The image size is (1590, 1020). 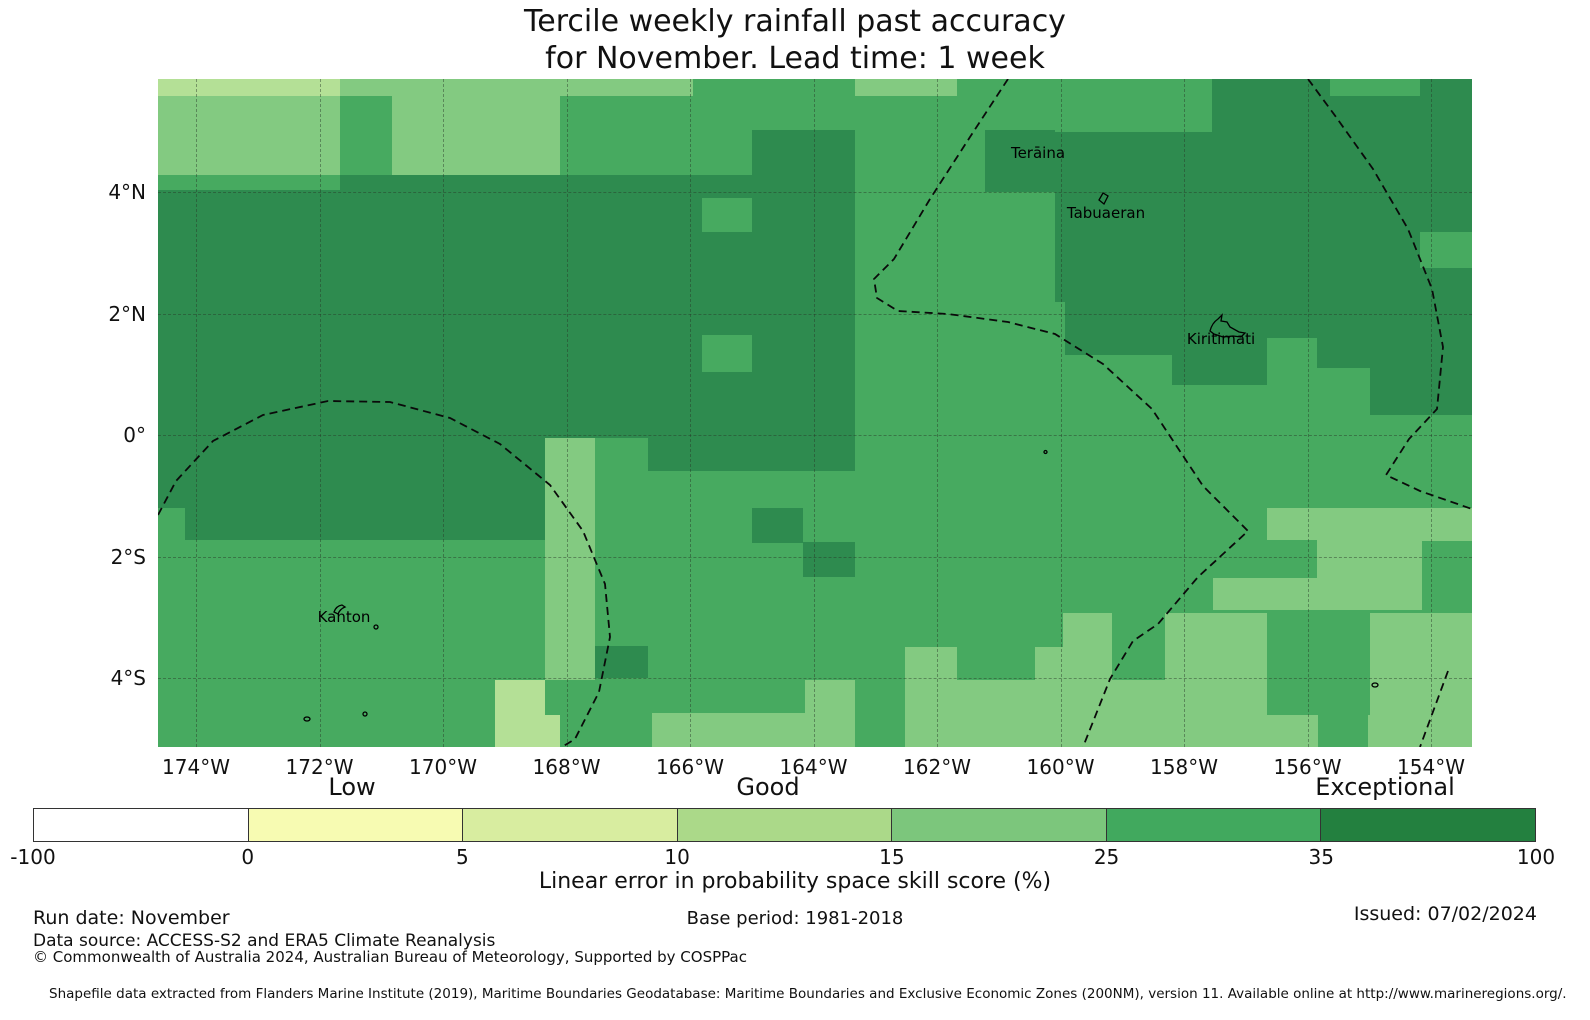 What do you see at coordinates (319, 767) in the screenshot?
I see `longitude-tick-label: 172°W` at bounding box center [319, 767].